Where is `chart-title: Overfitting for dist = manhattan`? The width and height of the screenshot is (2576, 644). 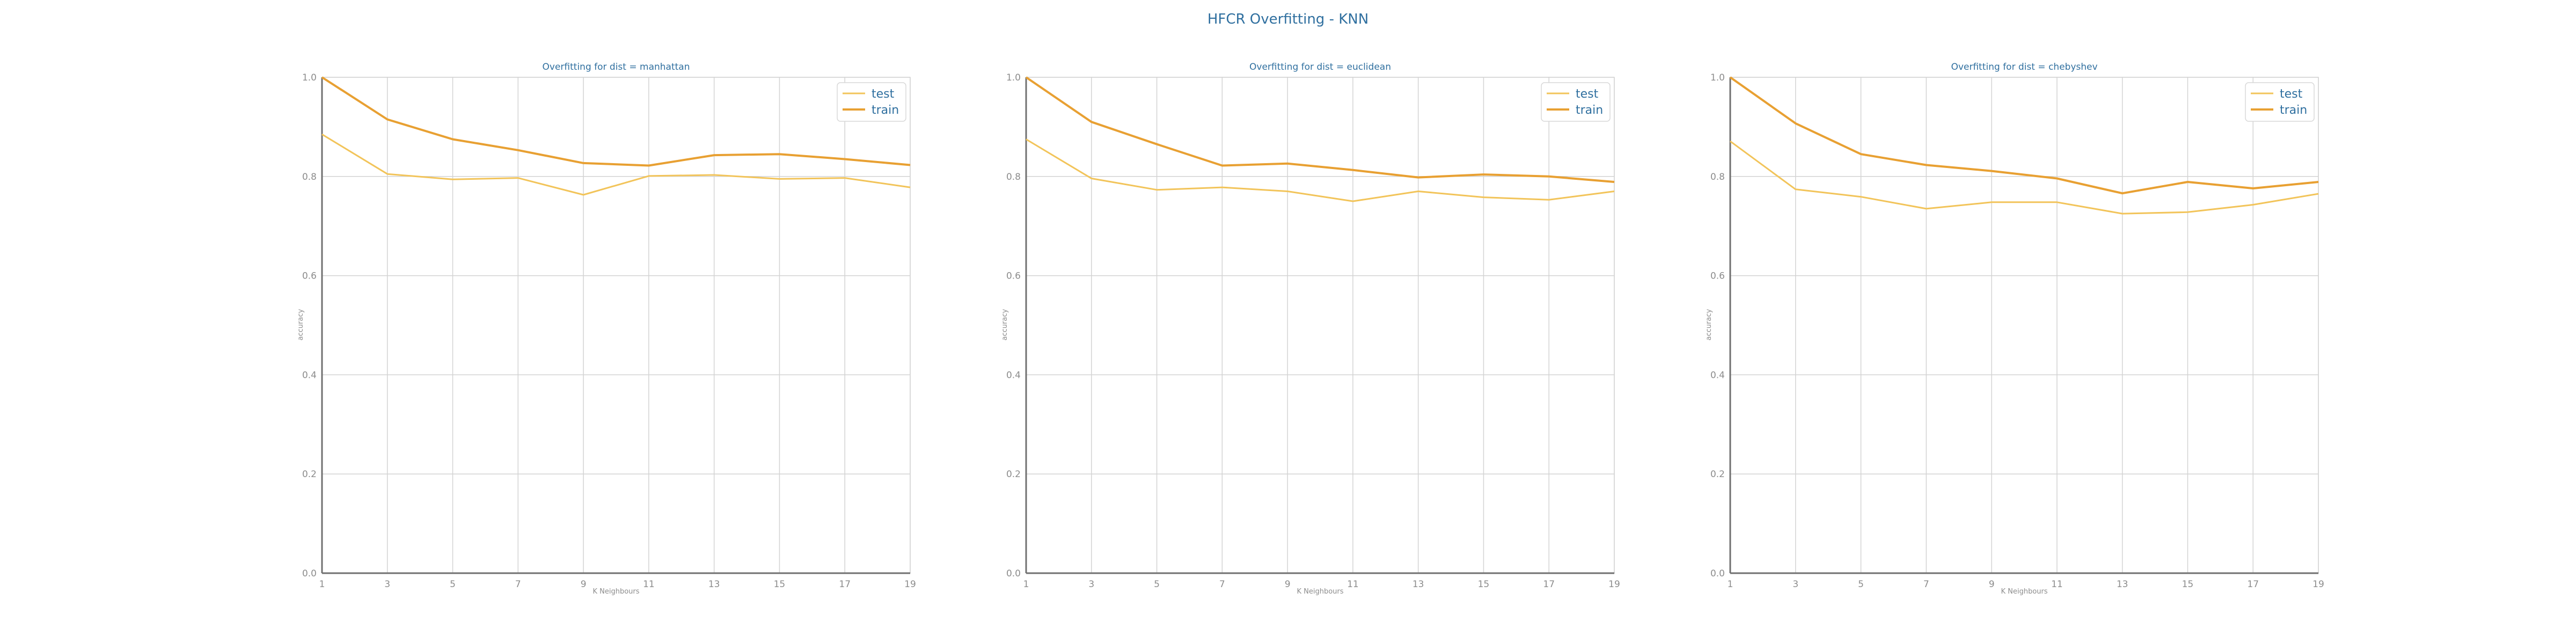 chart-title: Overfitting for dist = manhattan is located at coordinates (616, 67).